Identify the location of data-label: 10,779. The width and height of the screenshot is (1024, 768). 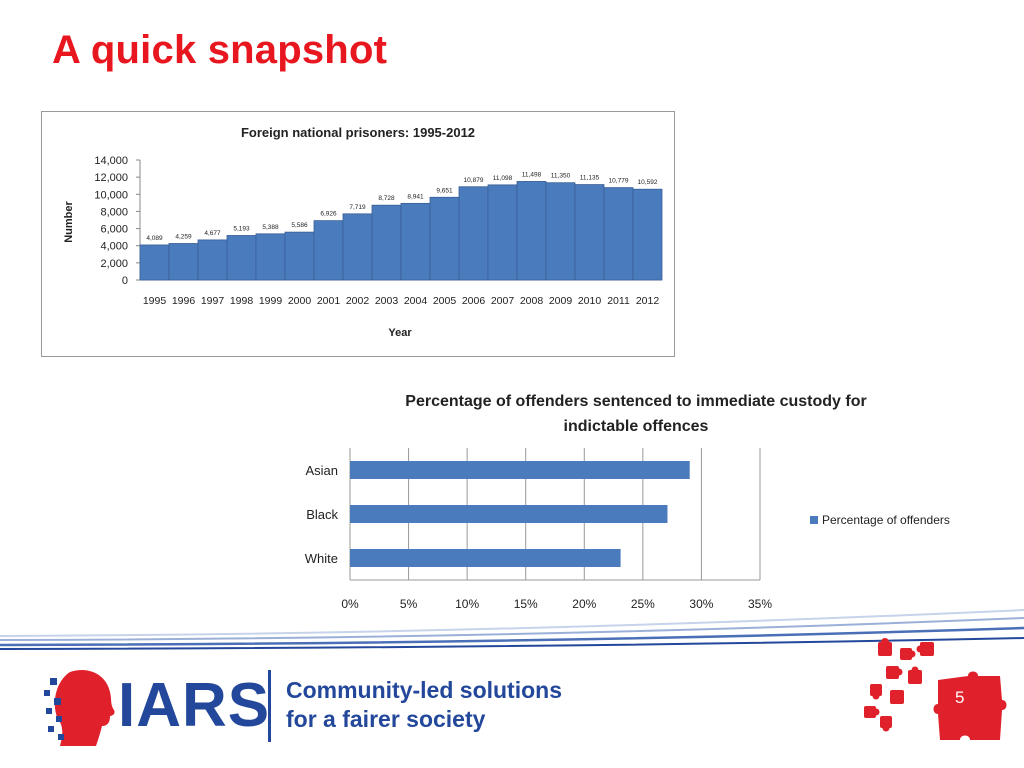
(619, 181).